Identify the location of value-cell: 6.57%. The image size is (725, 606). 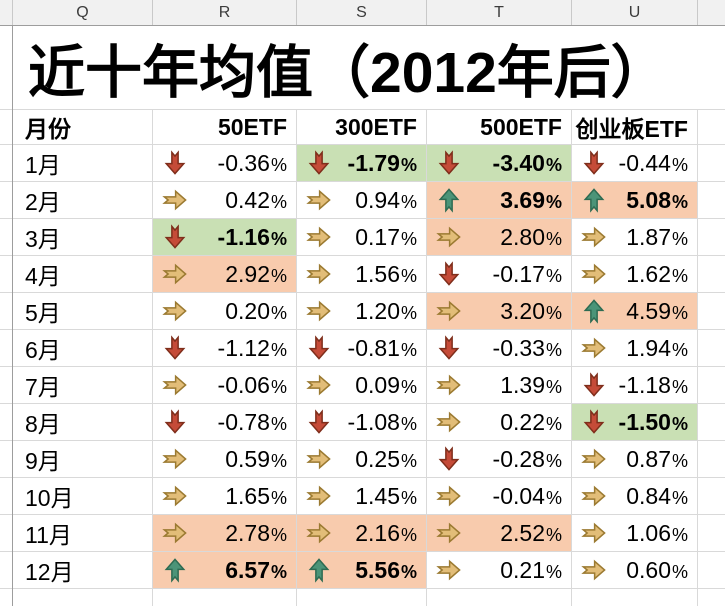
(225, 570).